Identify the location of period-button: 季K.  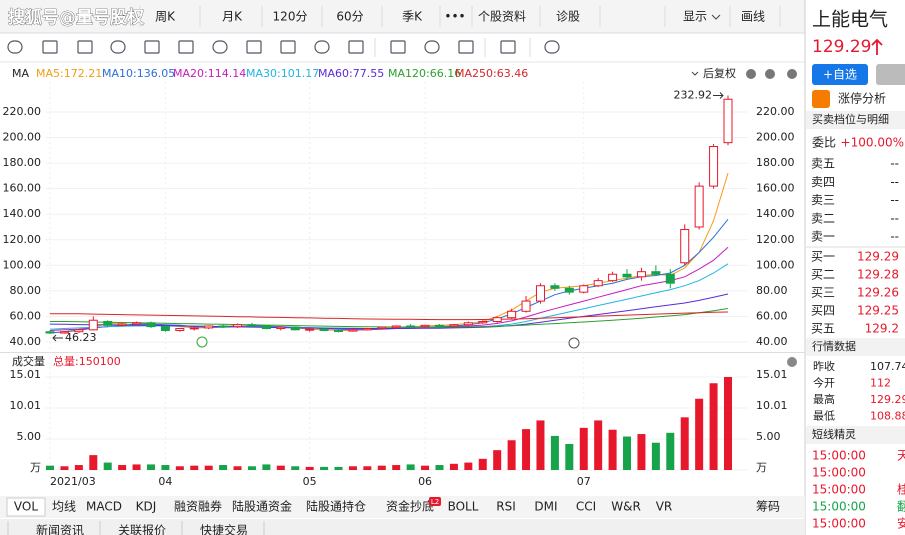
(412, 17).